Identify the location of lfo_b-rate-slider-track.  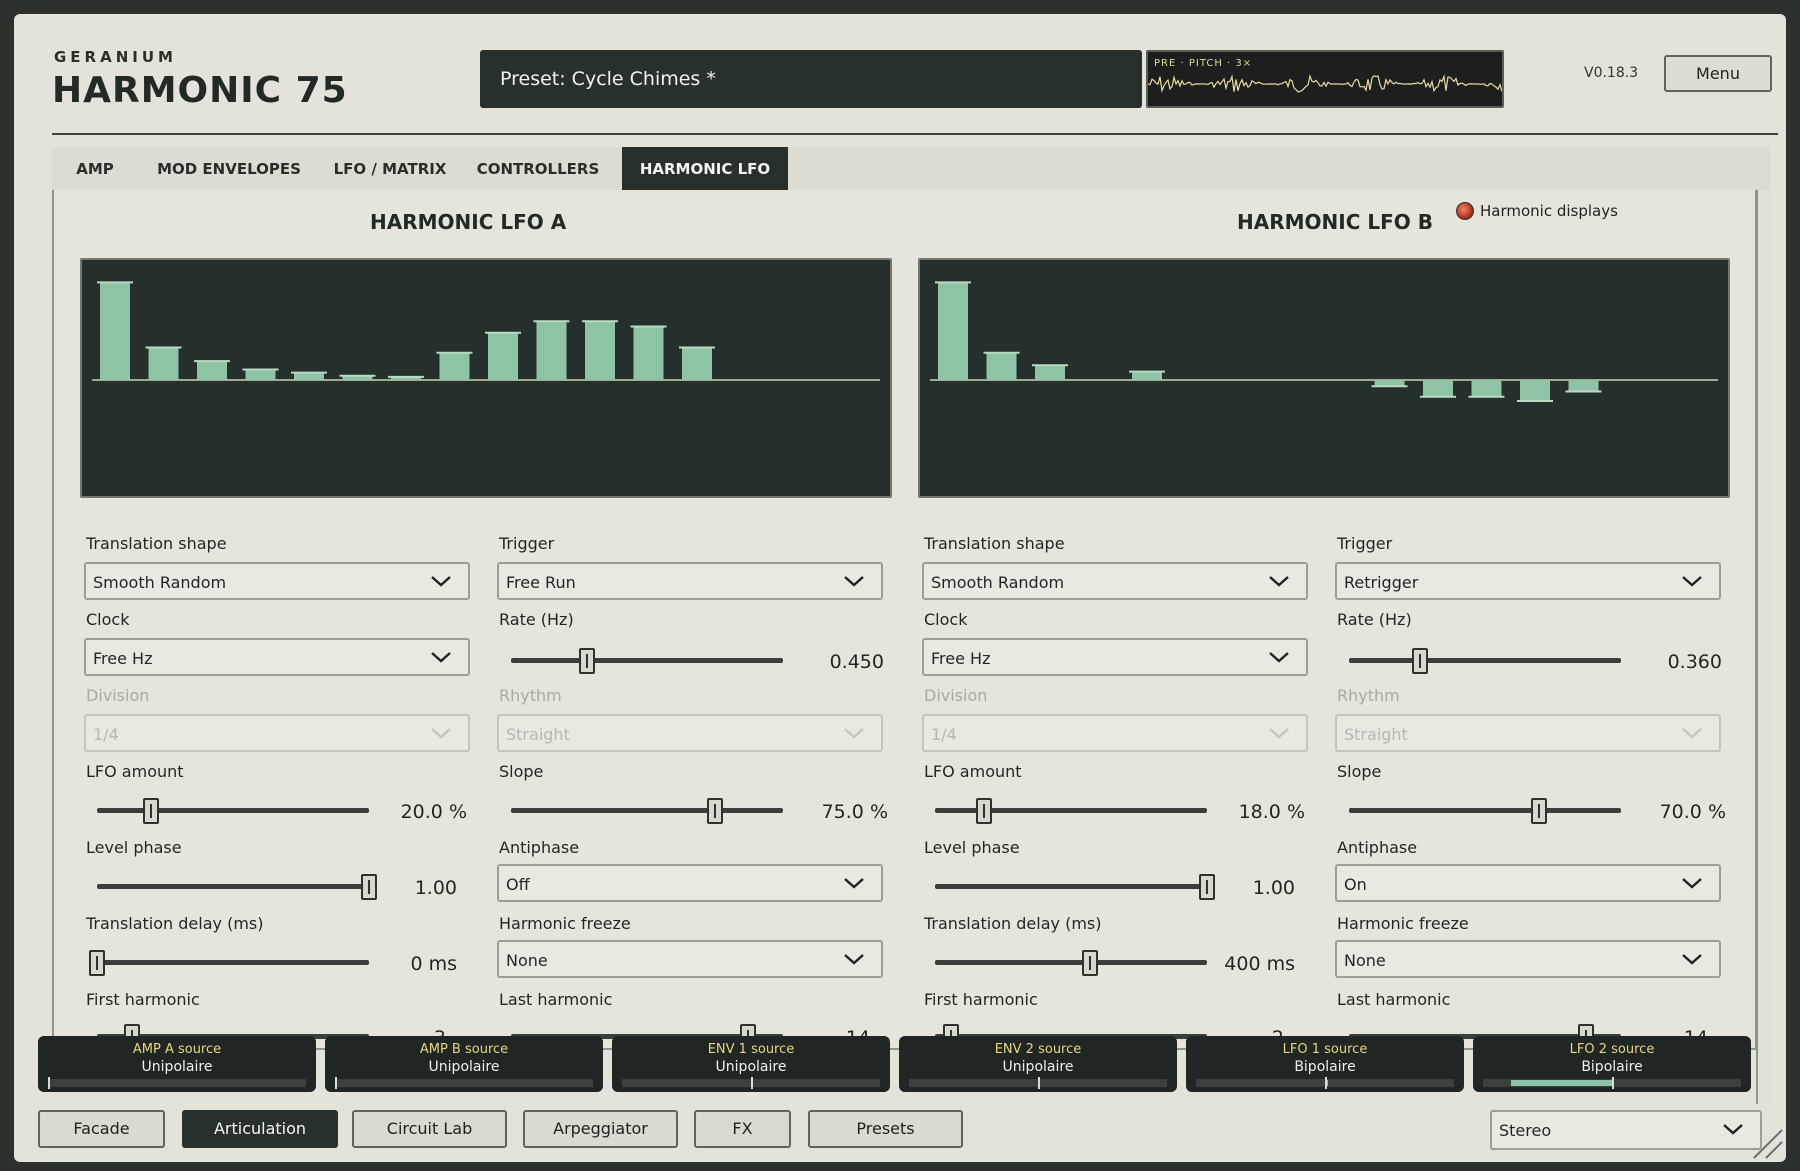
(1485, 660).